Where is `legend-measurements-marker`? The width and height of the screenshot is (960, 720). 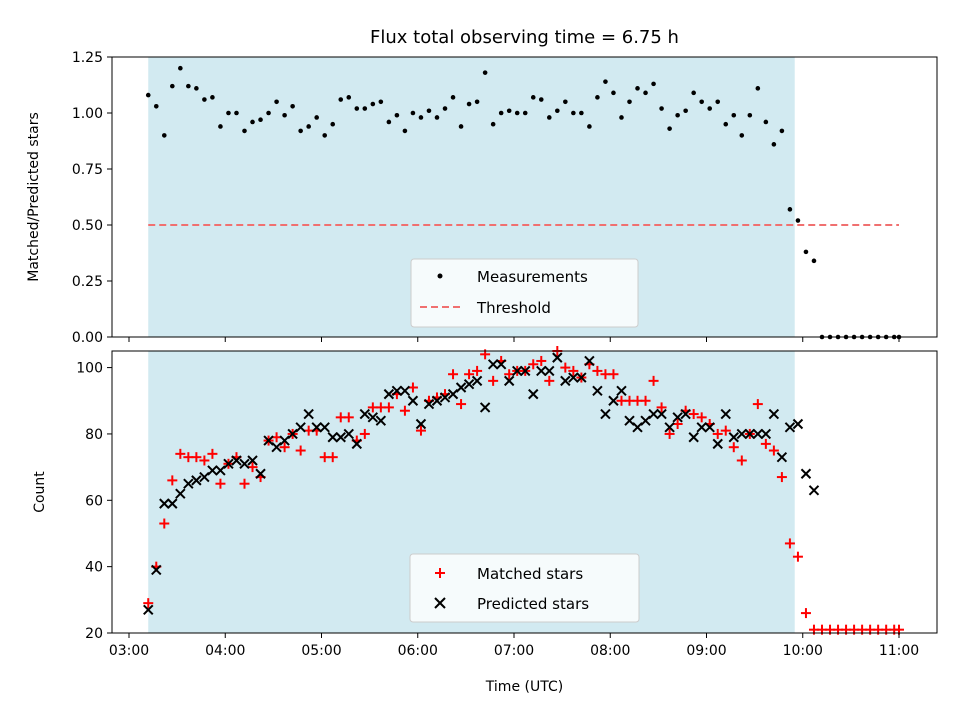
legend-measurements-marker is located at coordinates (440, 276).